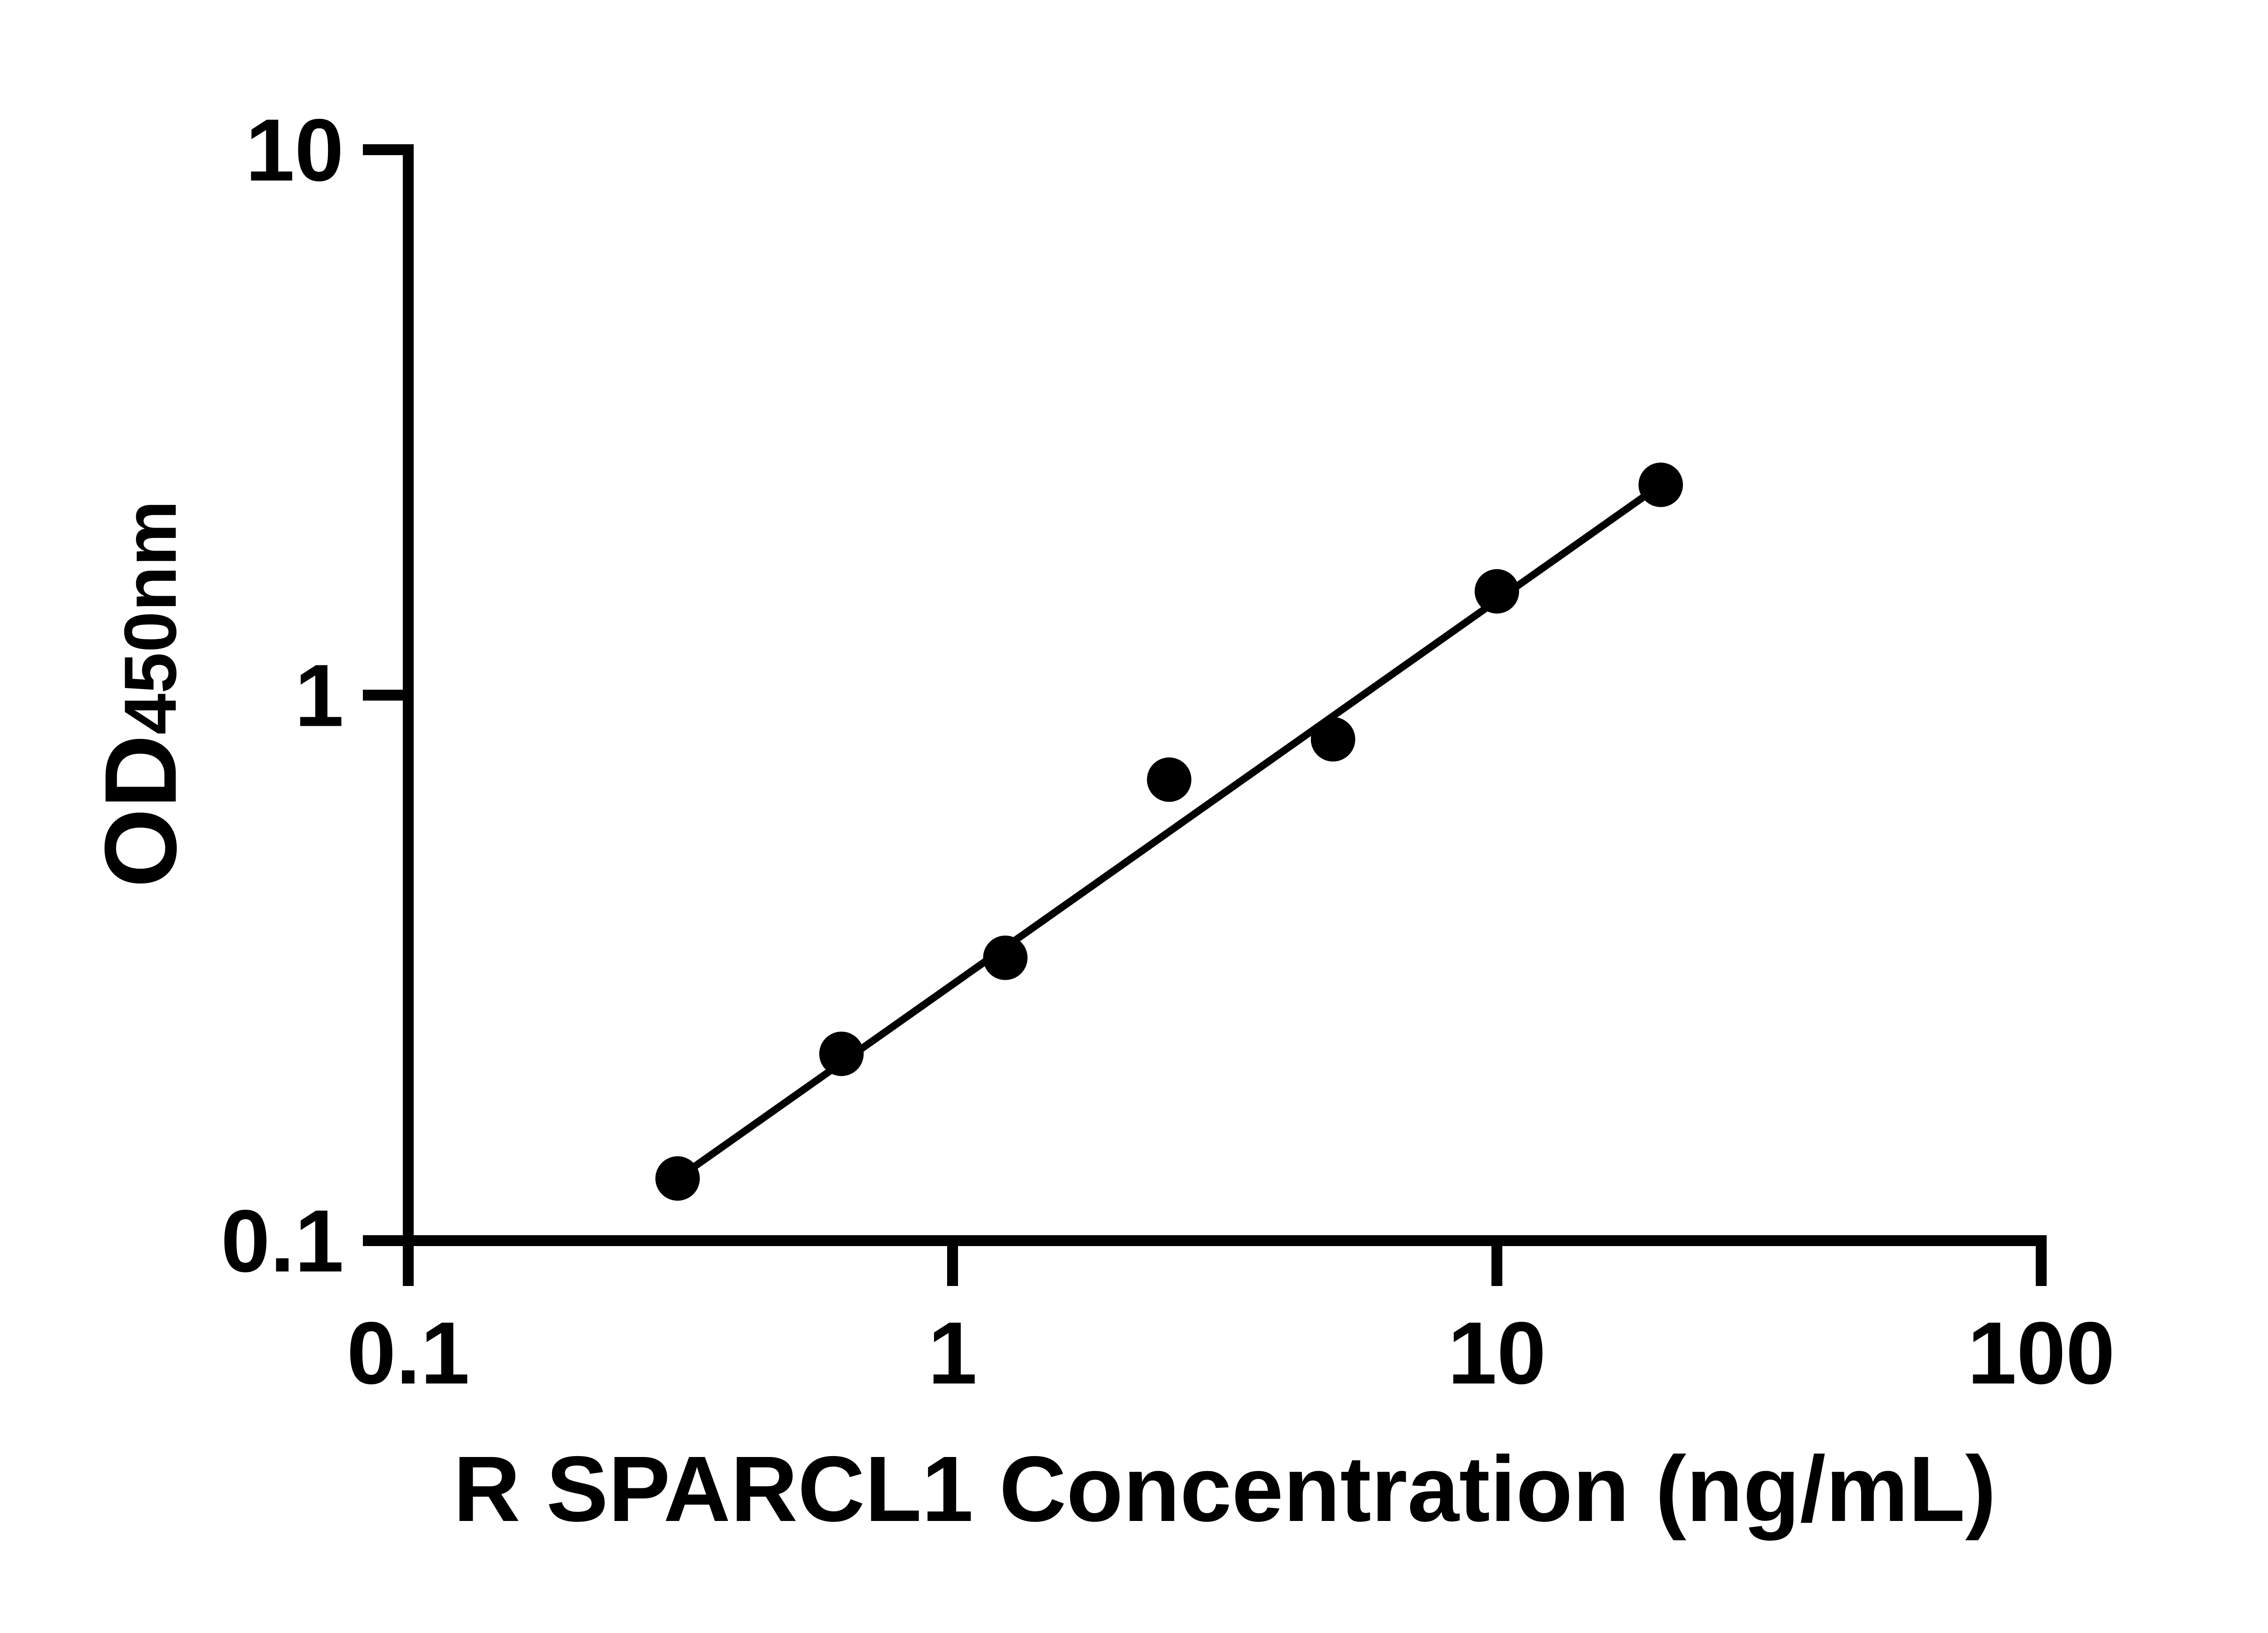 The width and height of the screenshot is (2268, 1633). I want to click on x-tick-label: 1, so click(952, 1353).